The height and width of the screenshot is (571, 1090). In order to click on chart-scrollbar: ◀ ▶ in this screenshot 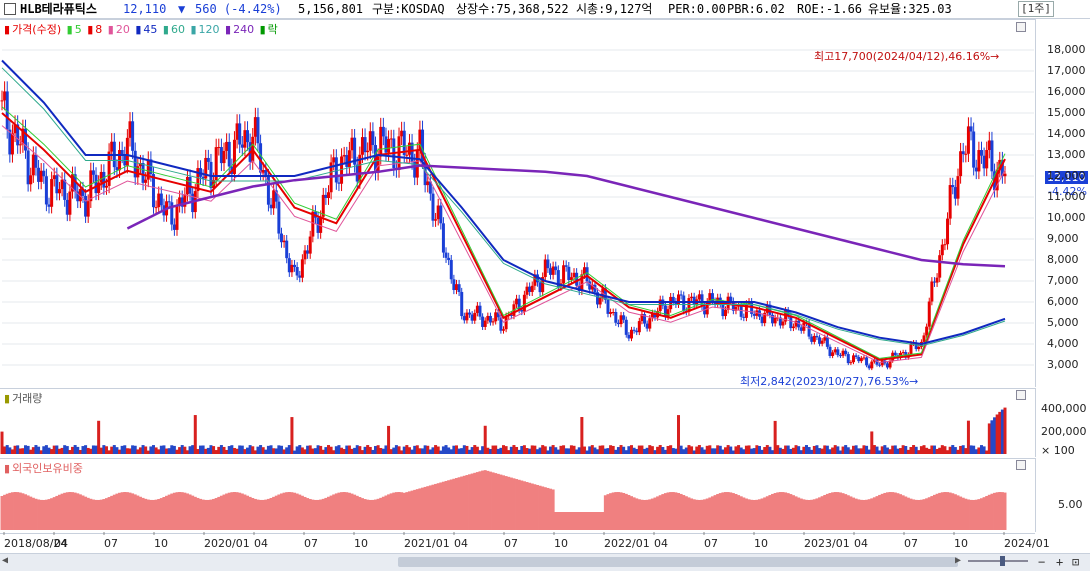, I will do `click(545, 562)`.